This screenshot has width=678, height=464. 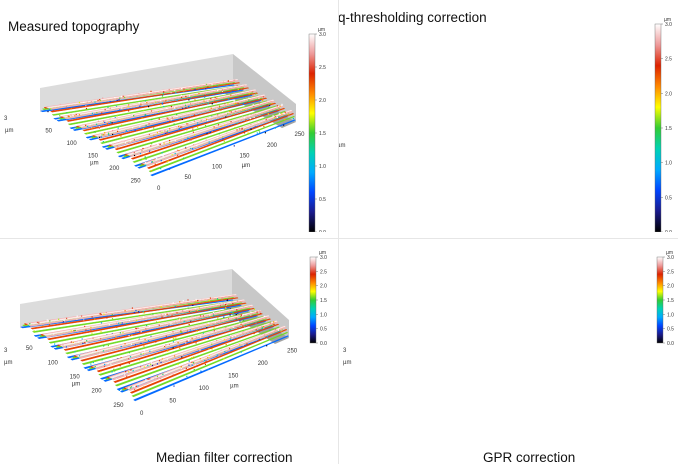 What do you see at coordinates (413, 17) in the screenshot?
I see `panel-title: Sq-thresholding correction` at bounding box center [413, 17].